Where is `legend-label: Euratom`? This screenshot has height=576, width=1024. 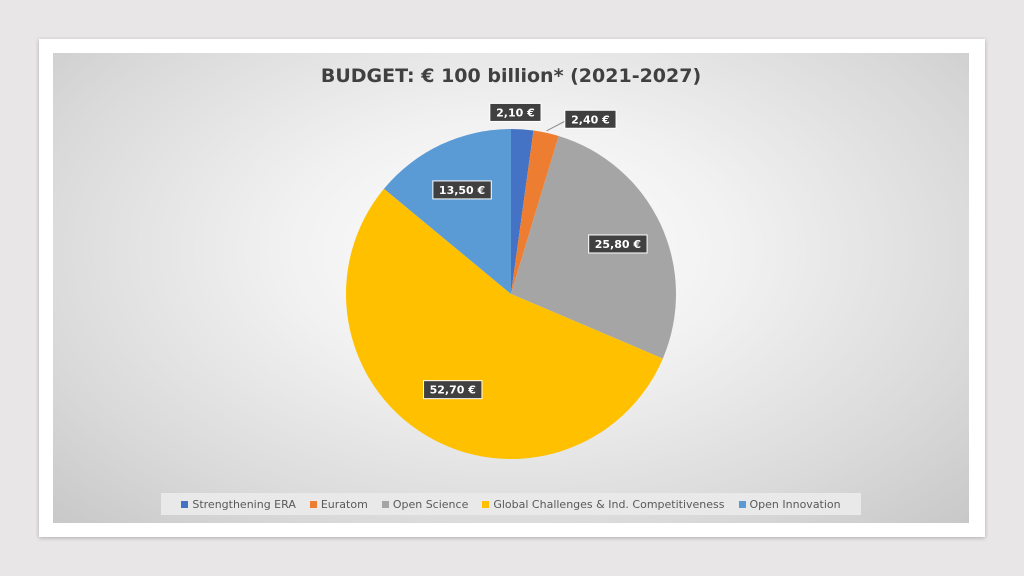
legend-label: Euratom is located at coordinates (344, 504).